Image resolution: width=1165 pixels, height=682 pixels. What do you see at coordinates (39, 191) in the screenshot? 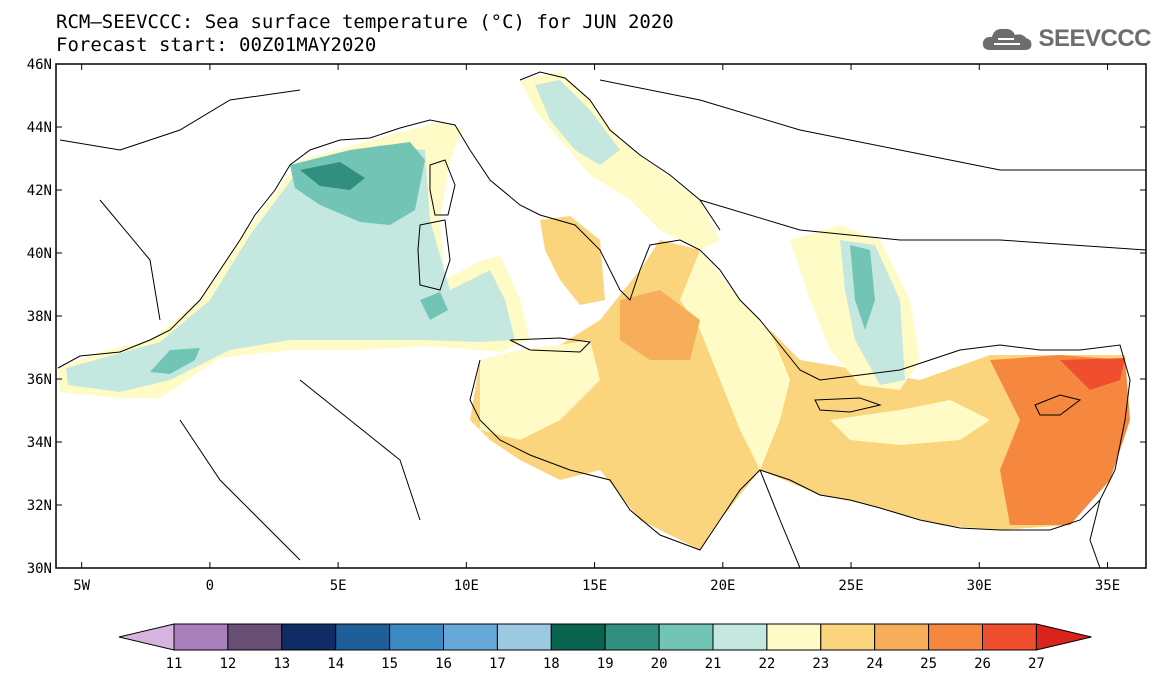
I see `lat-label: 42N` at bounding box center [39, 191].